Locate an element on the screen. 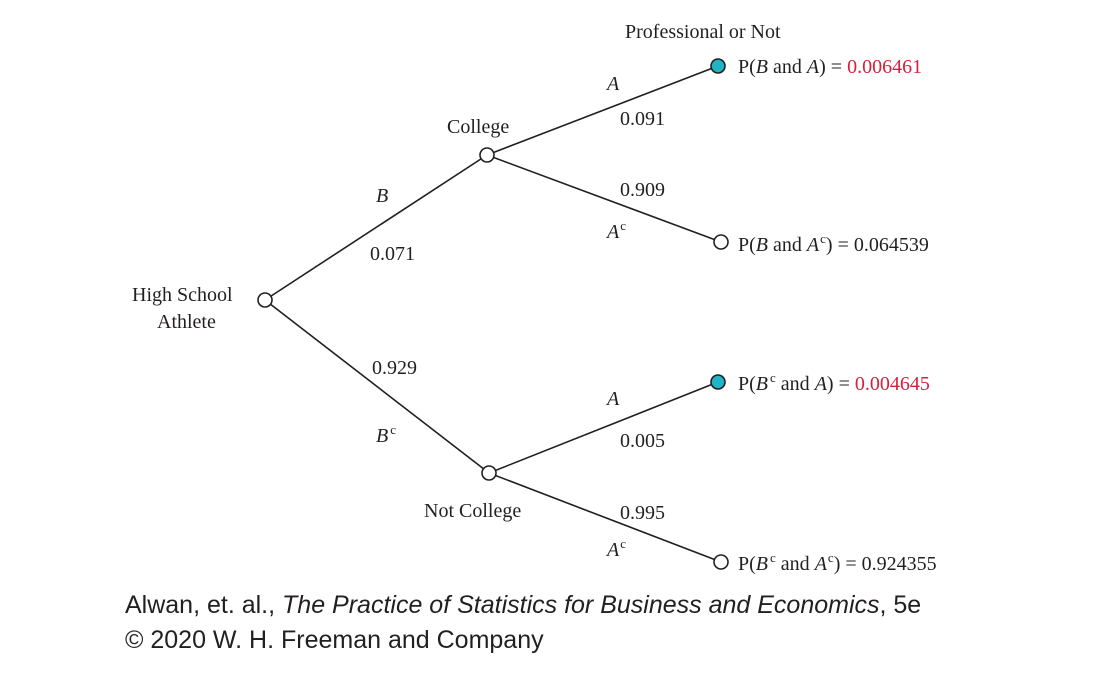  college-notpro-event: Ac is located at coordinates (615, 230).